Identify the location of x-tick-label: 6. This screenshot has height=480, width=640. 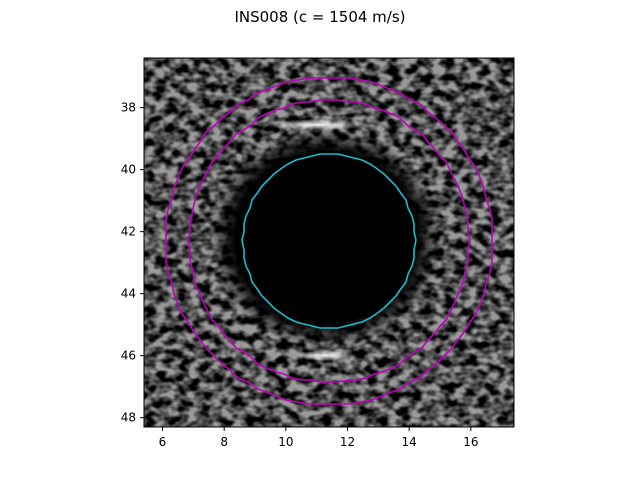
(163, 442).